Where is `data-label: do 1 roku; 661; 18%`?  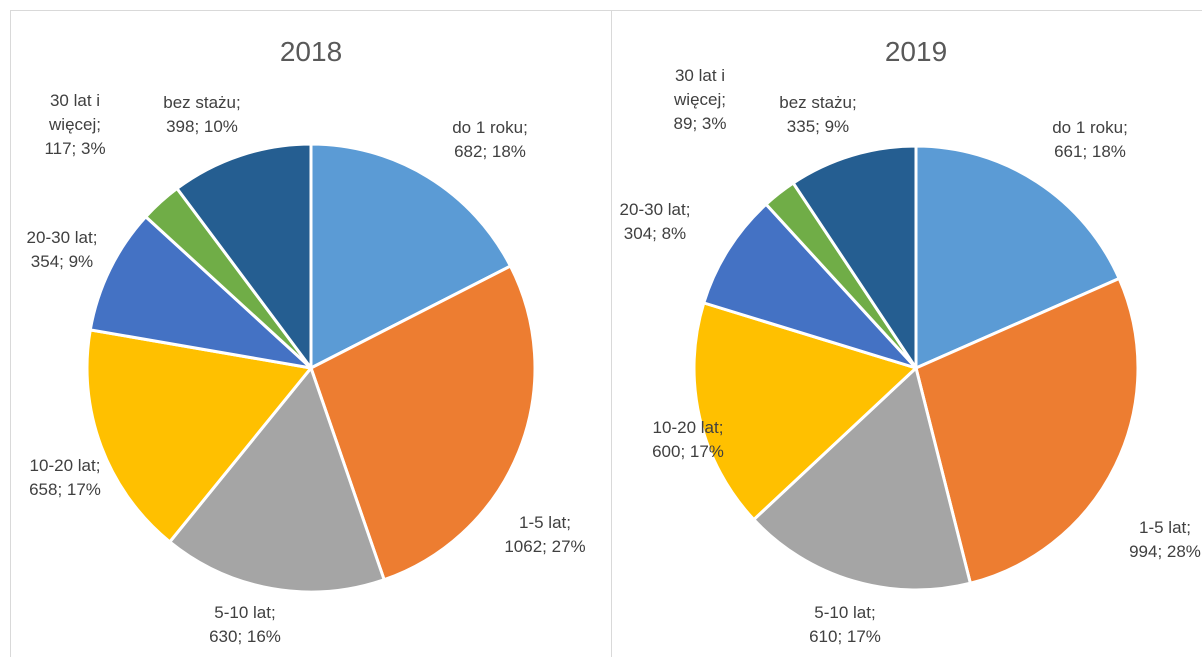 data-label: do 1 roku; 661; 18% is located at coordinates (1090, 140).